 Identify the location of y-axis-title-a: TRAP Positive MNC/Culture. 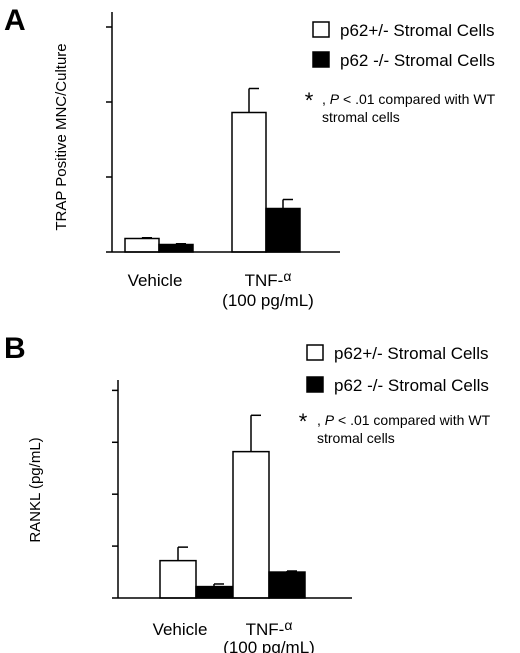
(61, 136).